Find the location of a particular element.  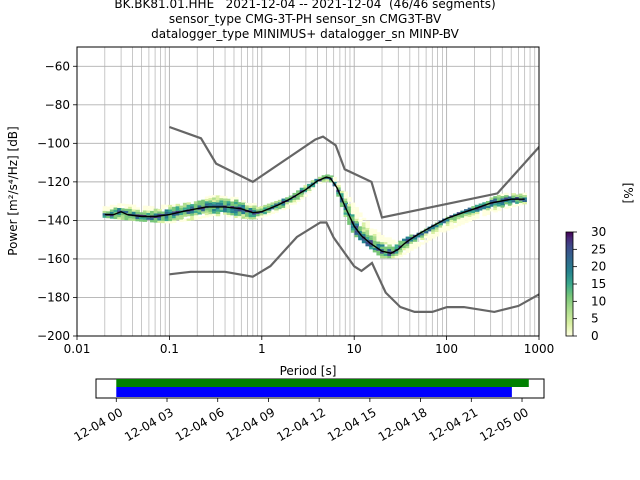

y-tick-label: −160 is located at coordinates (53, 259).